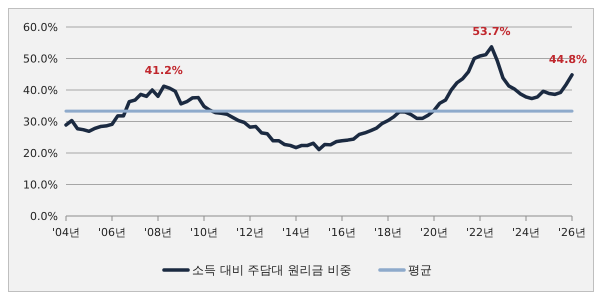 The image size is (603, 301). Describe the element at coordinates (40, 27) in the screenshot. I see `y-tick-label: 60.0%` at that location.